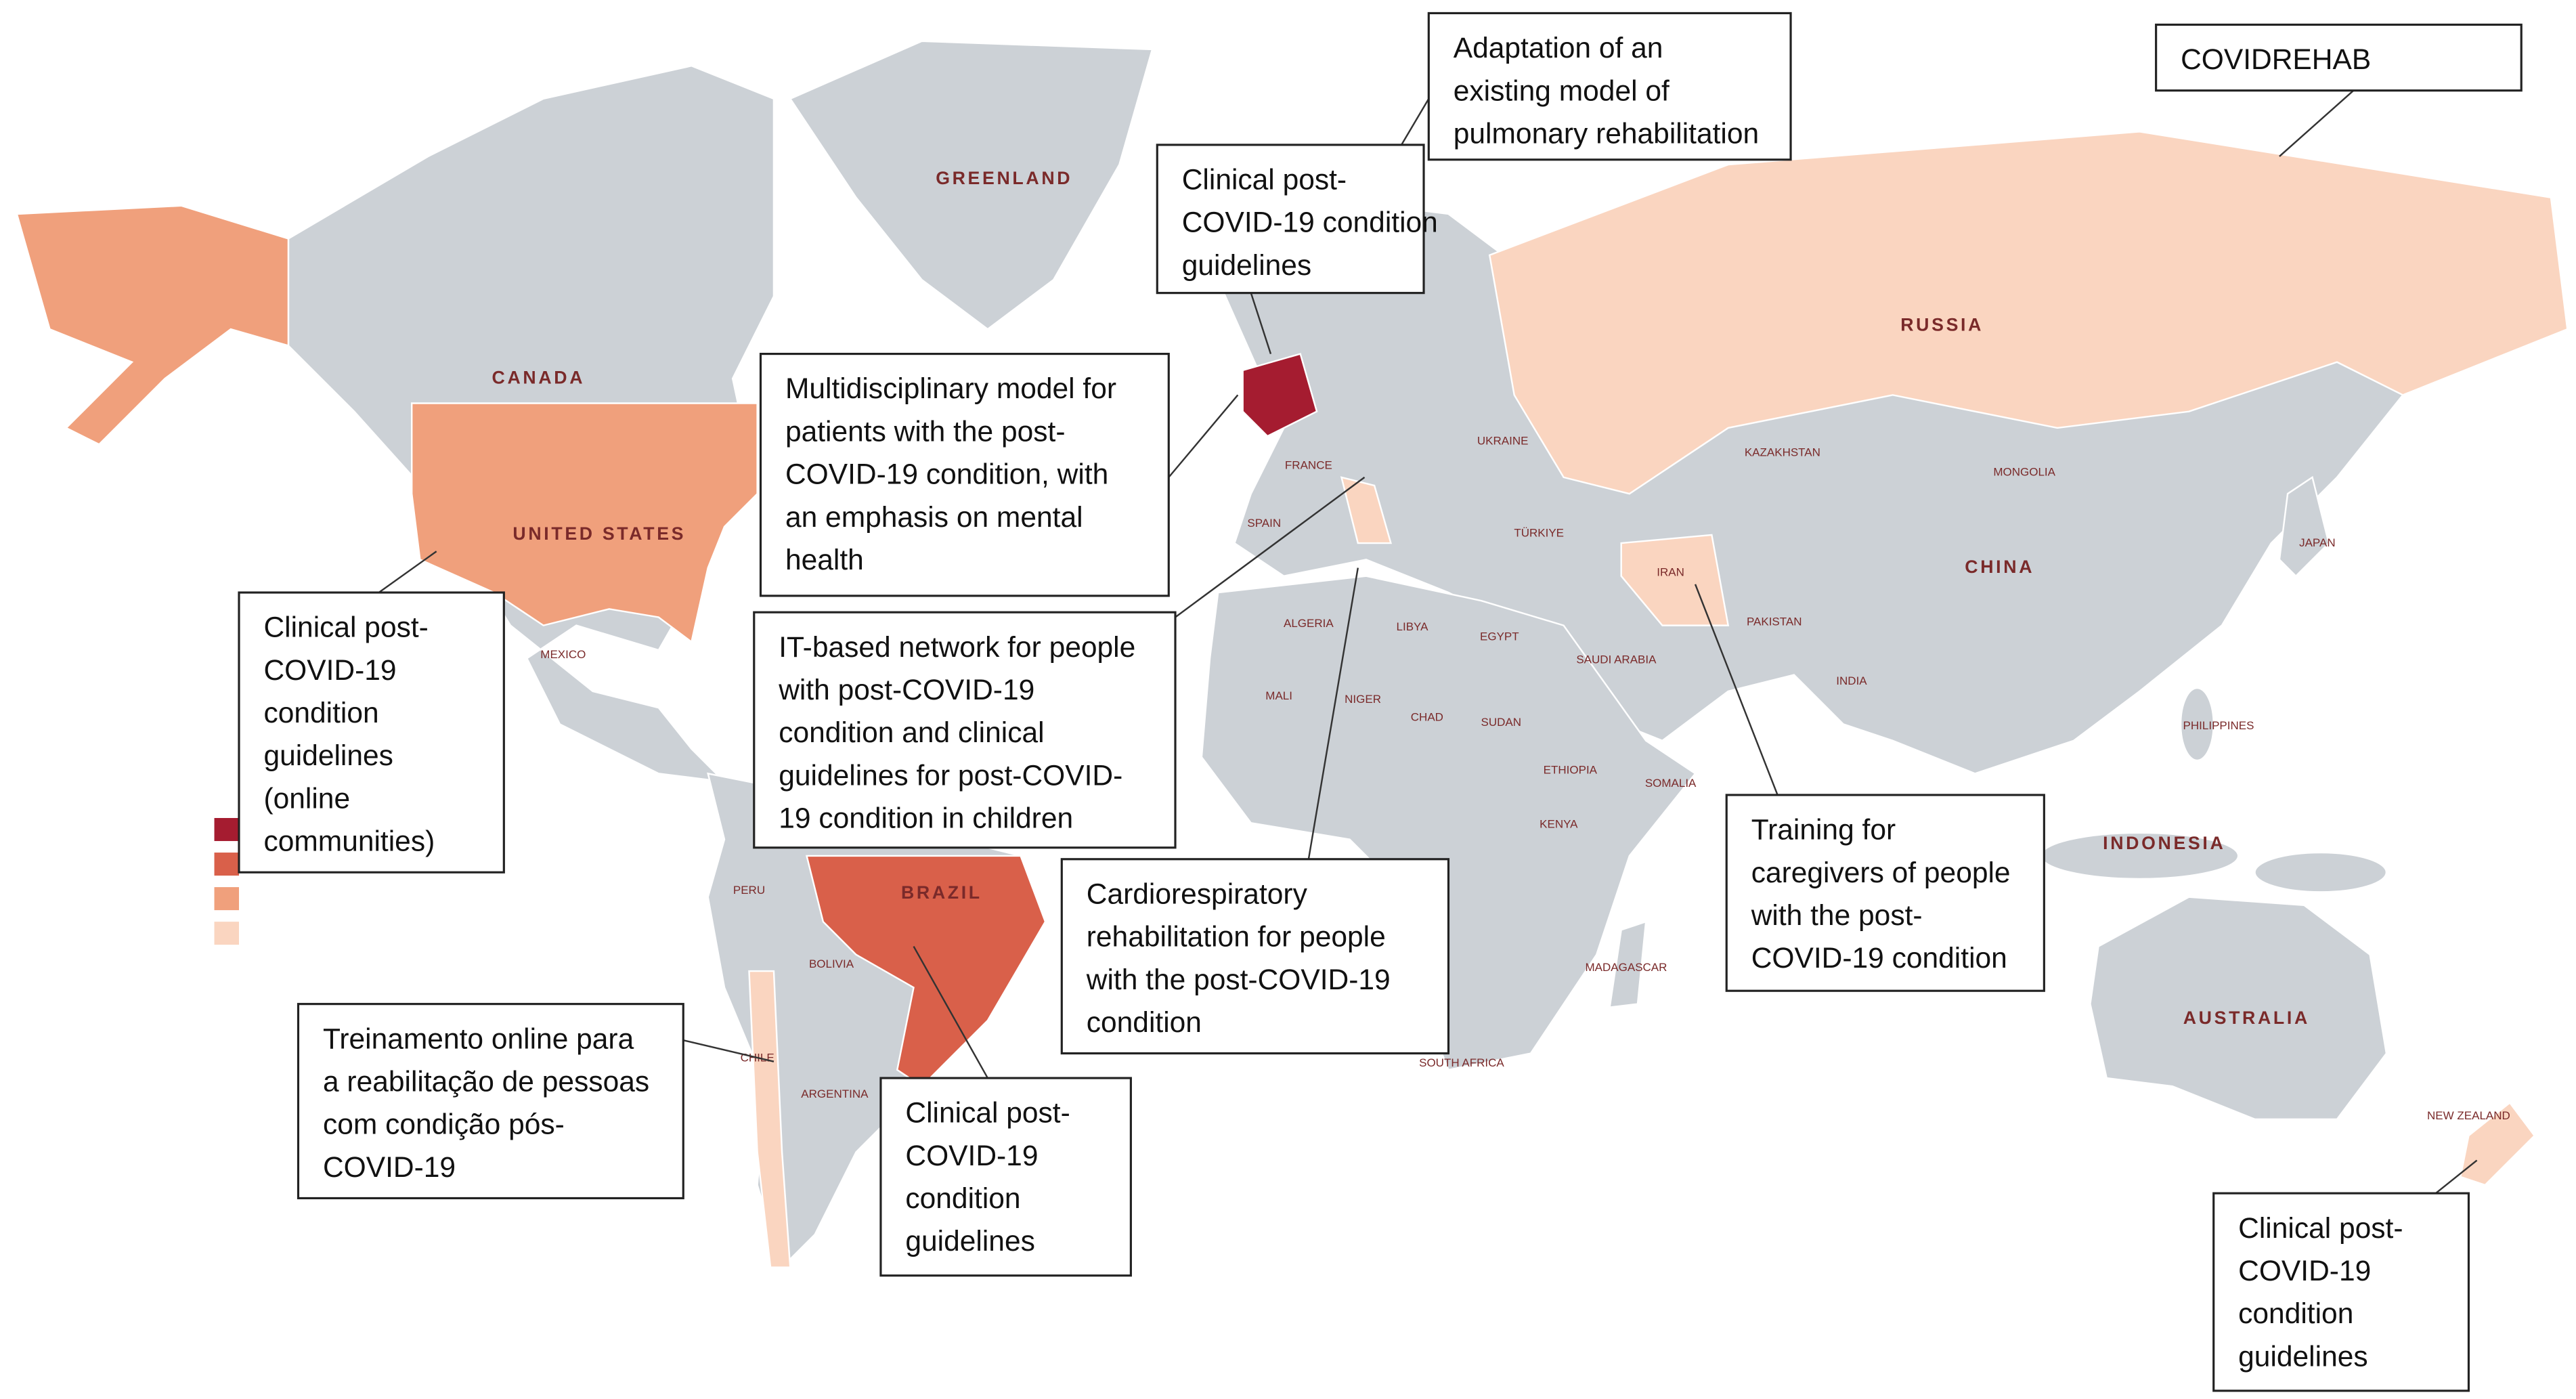  Describe the element at coordinates (911, 732) in the screenshot. I see `annotation-text: condition and clinical` at that location.